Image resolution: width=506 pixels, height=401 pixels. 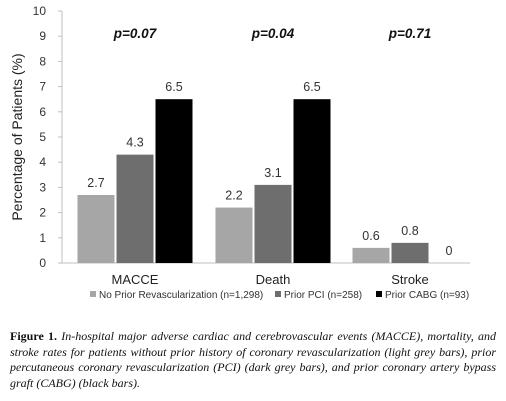 What do you see at coordinates (40, 11) in the screenshot?
I see `y-tick-label: 10` at bounding box center [40, 11].